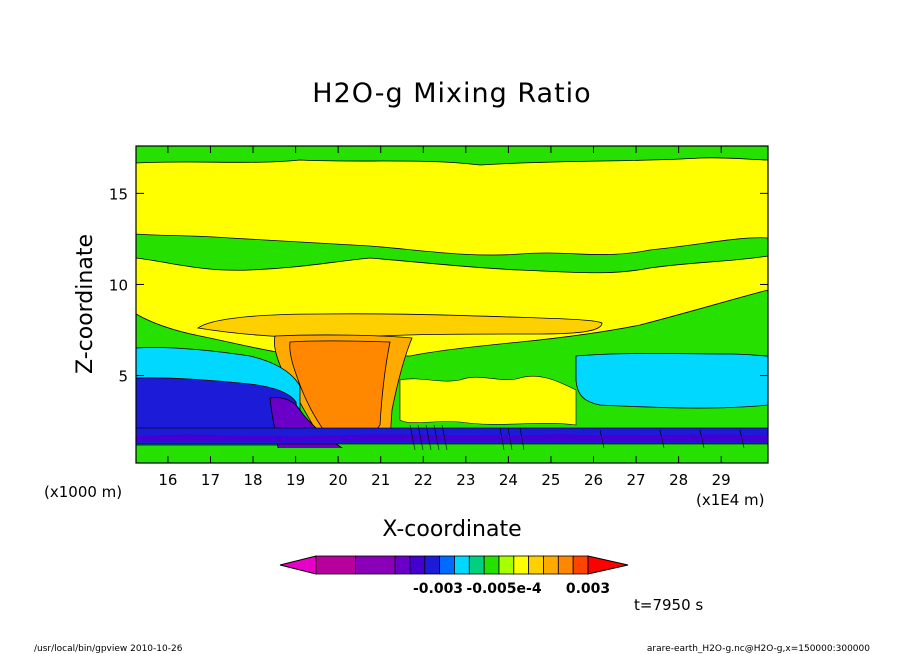 Image resolution: width=904 pixels, height=654 pixels. What do you see at coordinates (550, 480) in the screenshot?
I see `x-tick-label: 25` at bounding box center [550, 480].